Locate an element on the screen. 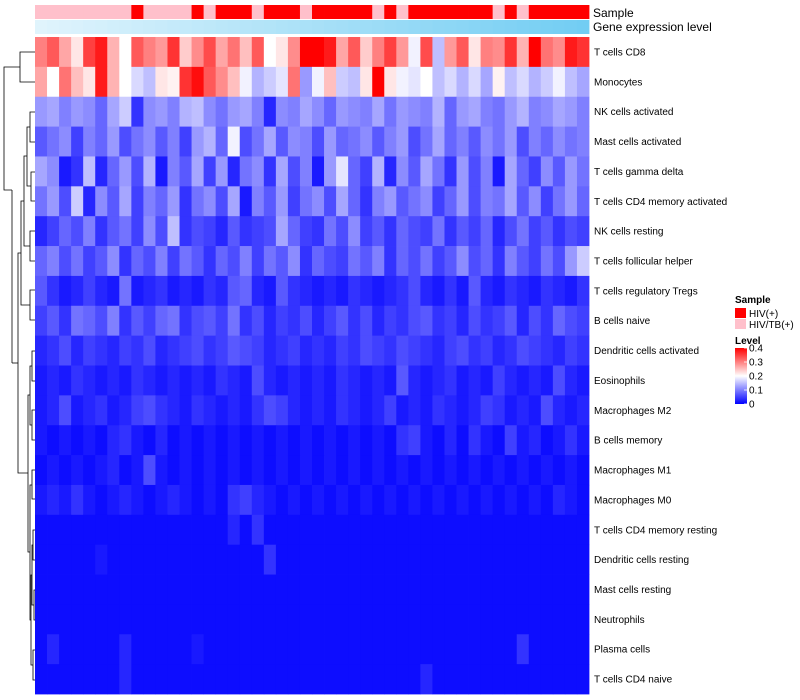 This screenshot has height=700, width=800. row-label: Mast cells activated is located at coordinates (637, 142).